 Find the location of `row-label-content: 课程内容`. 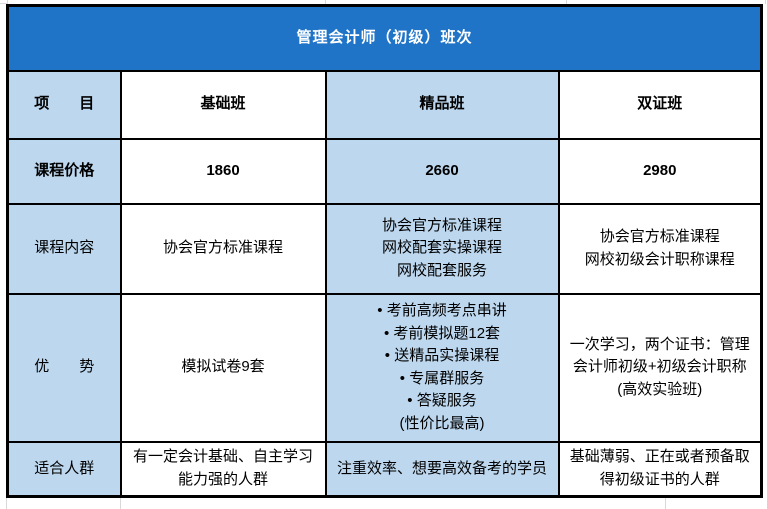

row-label-content: 课程内容 is located at coordinates (64, 248).